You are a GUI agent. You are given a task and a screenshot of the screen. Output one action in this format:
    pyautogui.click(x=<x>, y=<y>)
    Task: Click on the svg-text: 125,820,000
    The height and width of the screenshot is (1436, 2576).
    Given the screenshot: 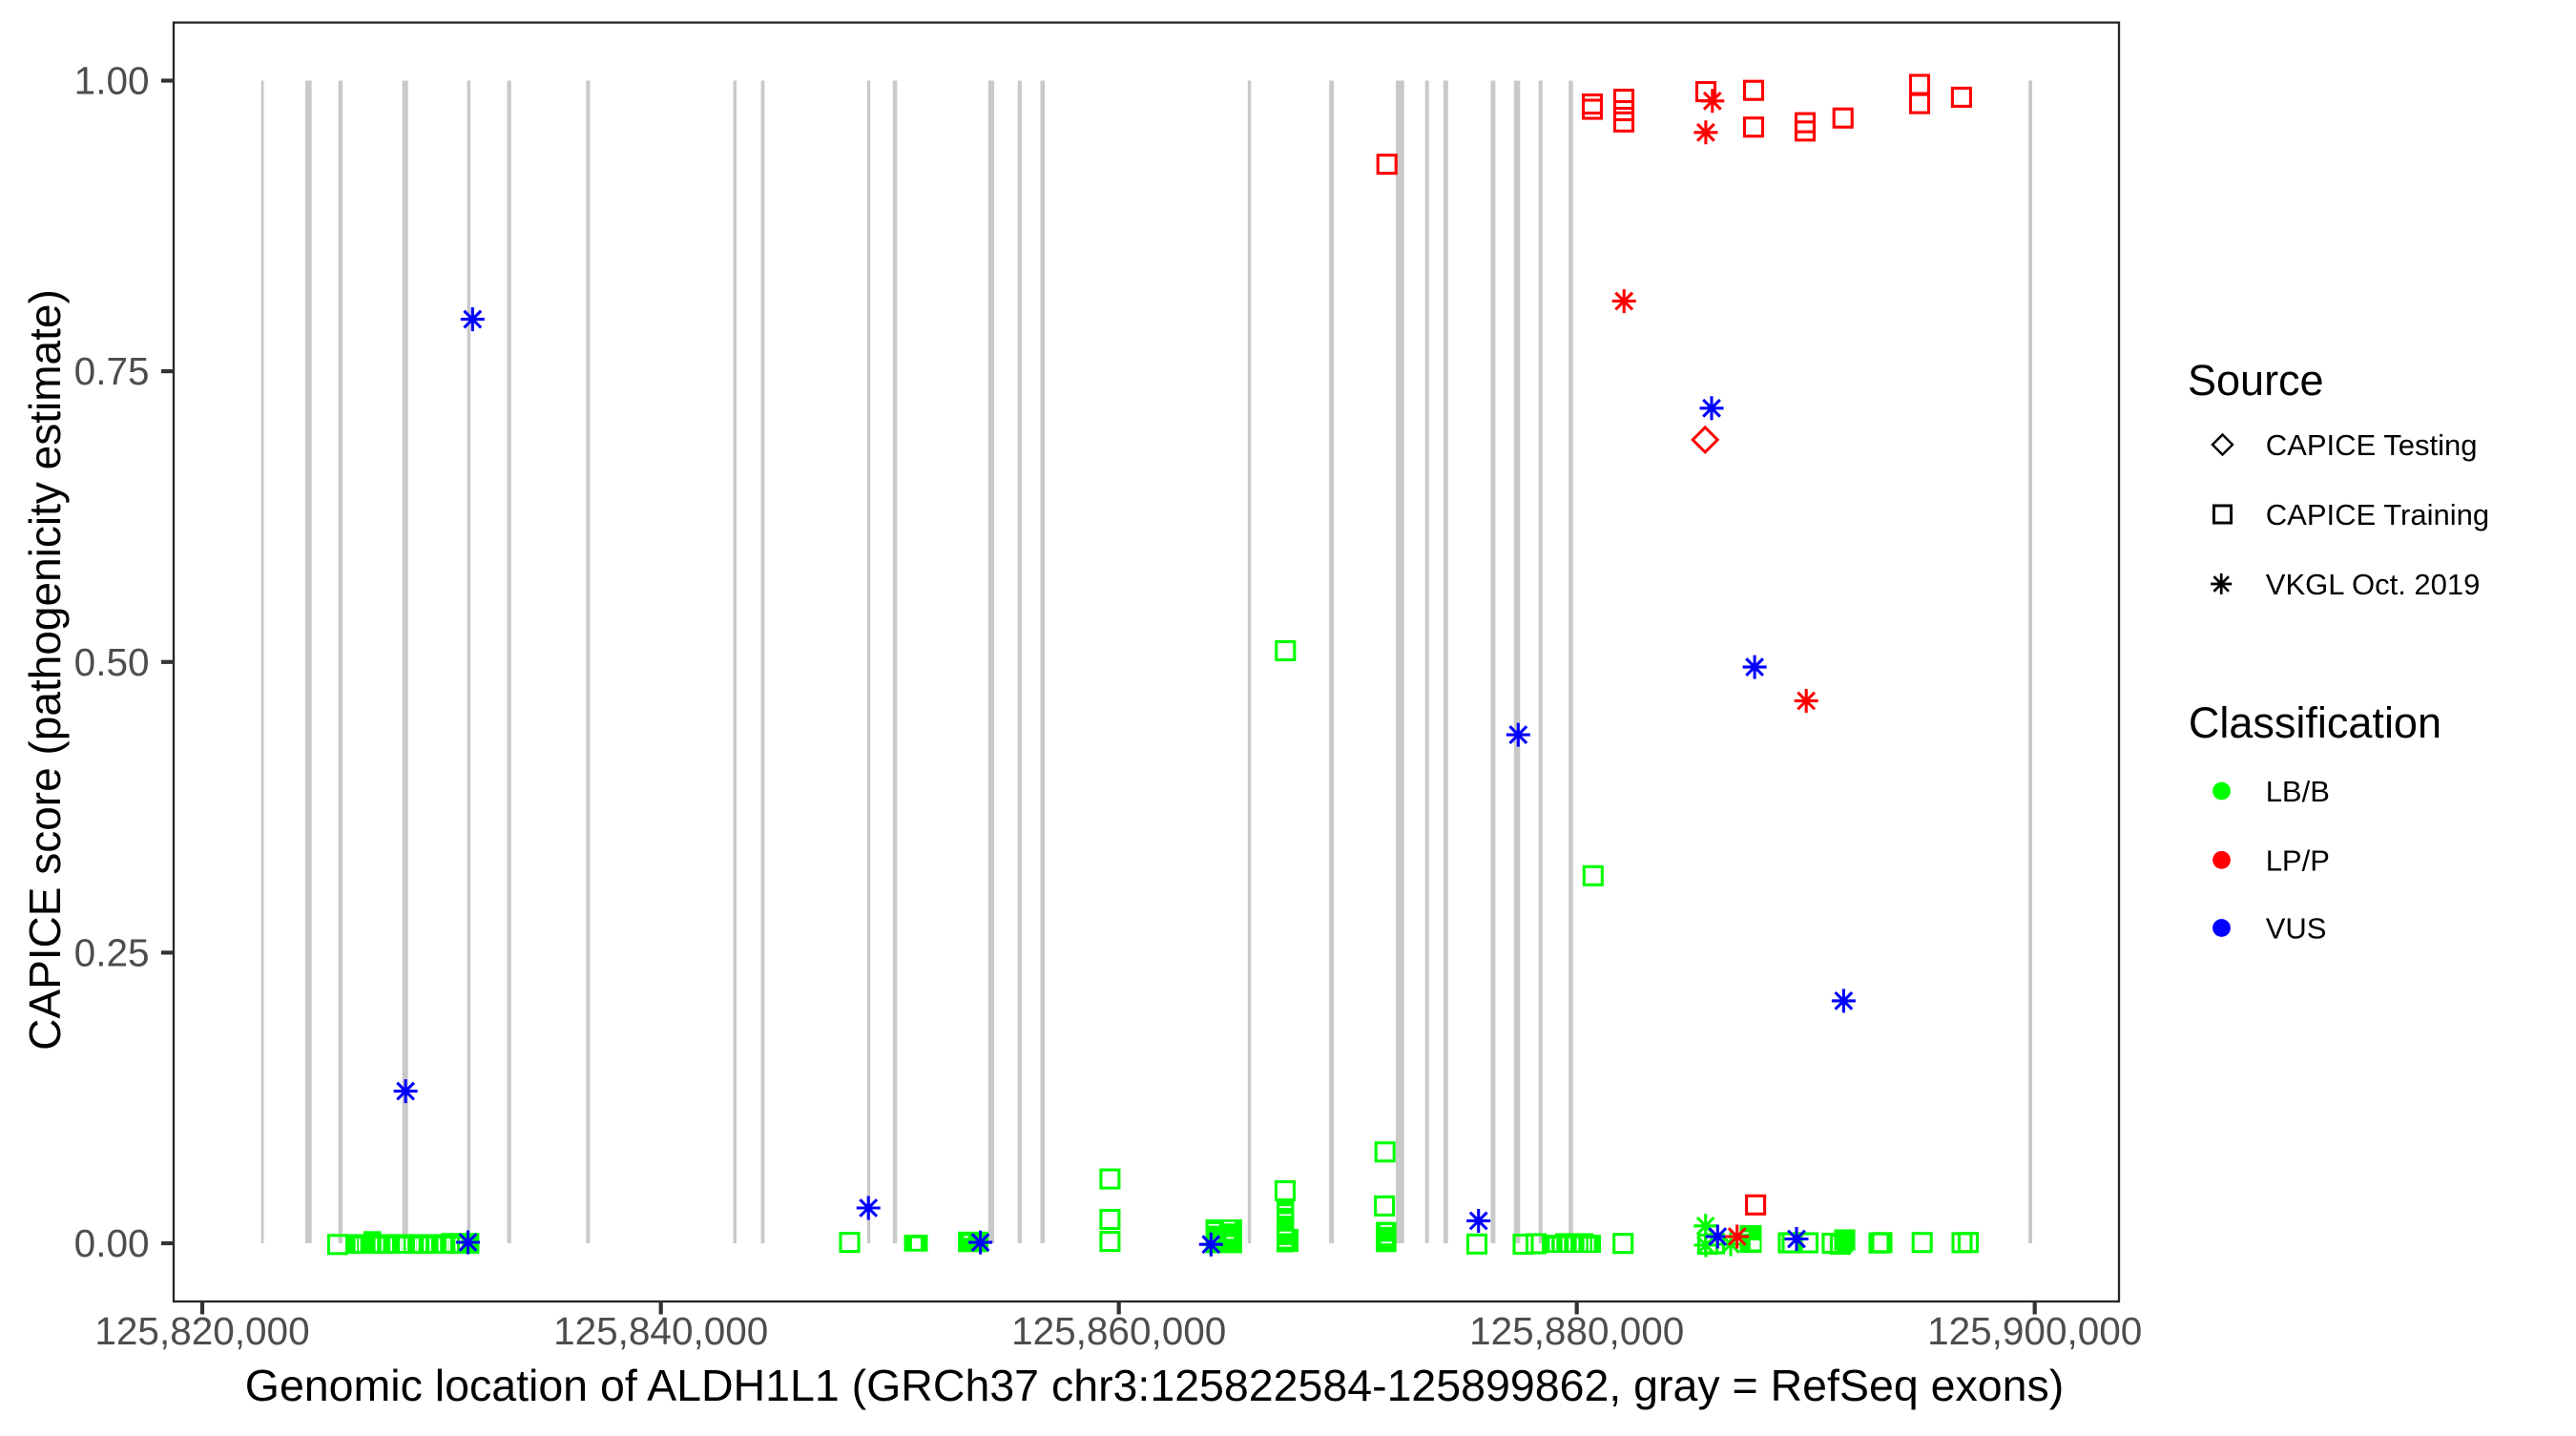 What is the action you would take?
    pyautogui.click(x=201, y=1331)
    